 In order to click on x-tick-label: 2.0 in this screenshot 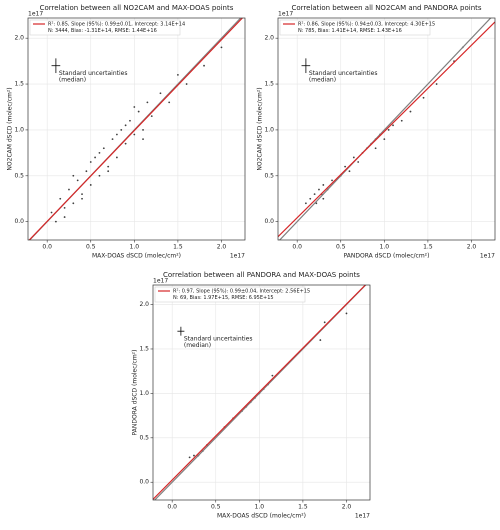, I will do `click(472, 247)`.